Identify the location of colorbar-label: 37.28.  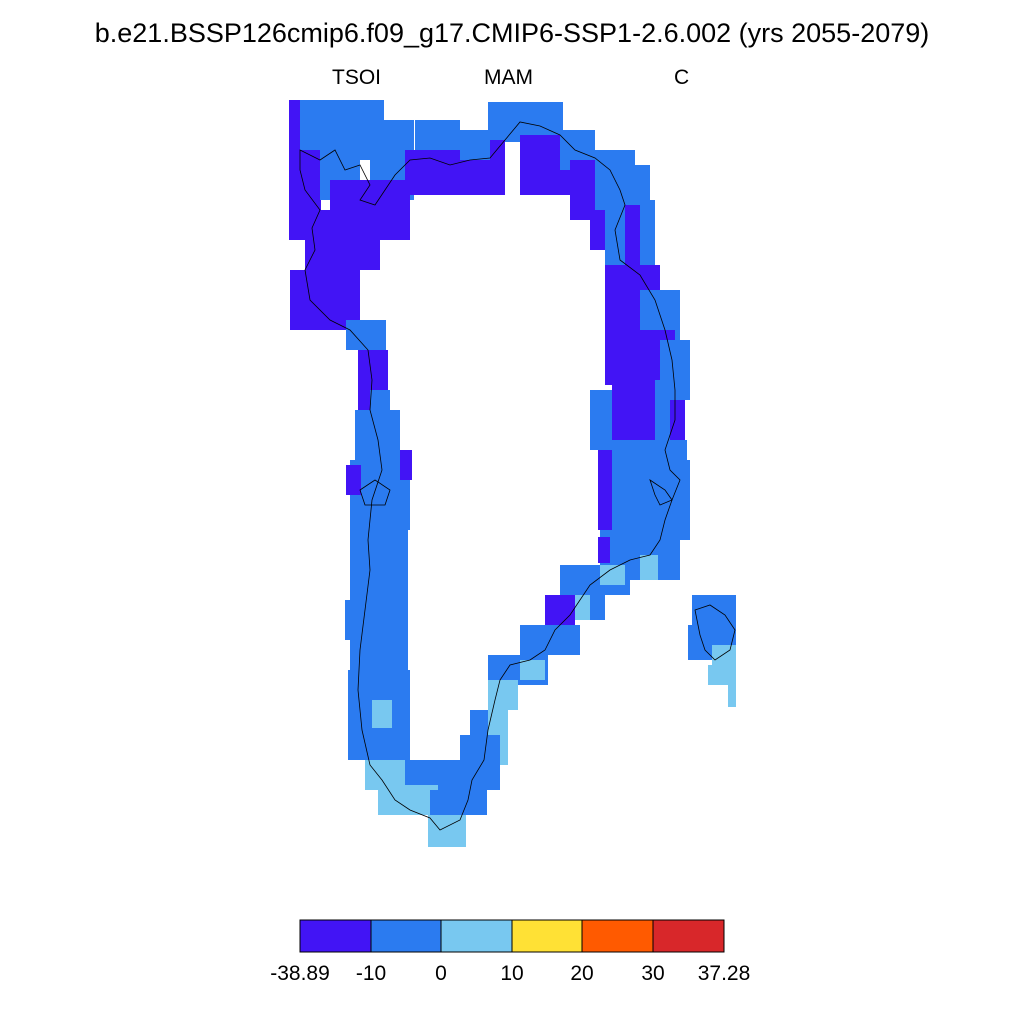
(724, 973).